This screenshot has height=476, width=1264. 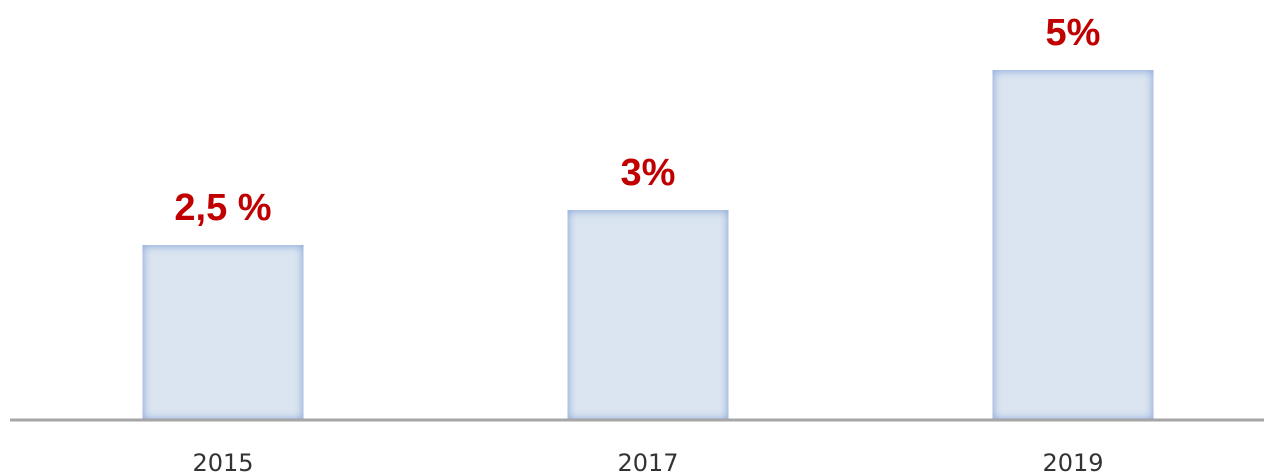 I want to click on x-tick-label: 2017, so click(x=647, y=462).